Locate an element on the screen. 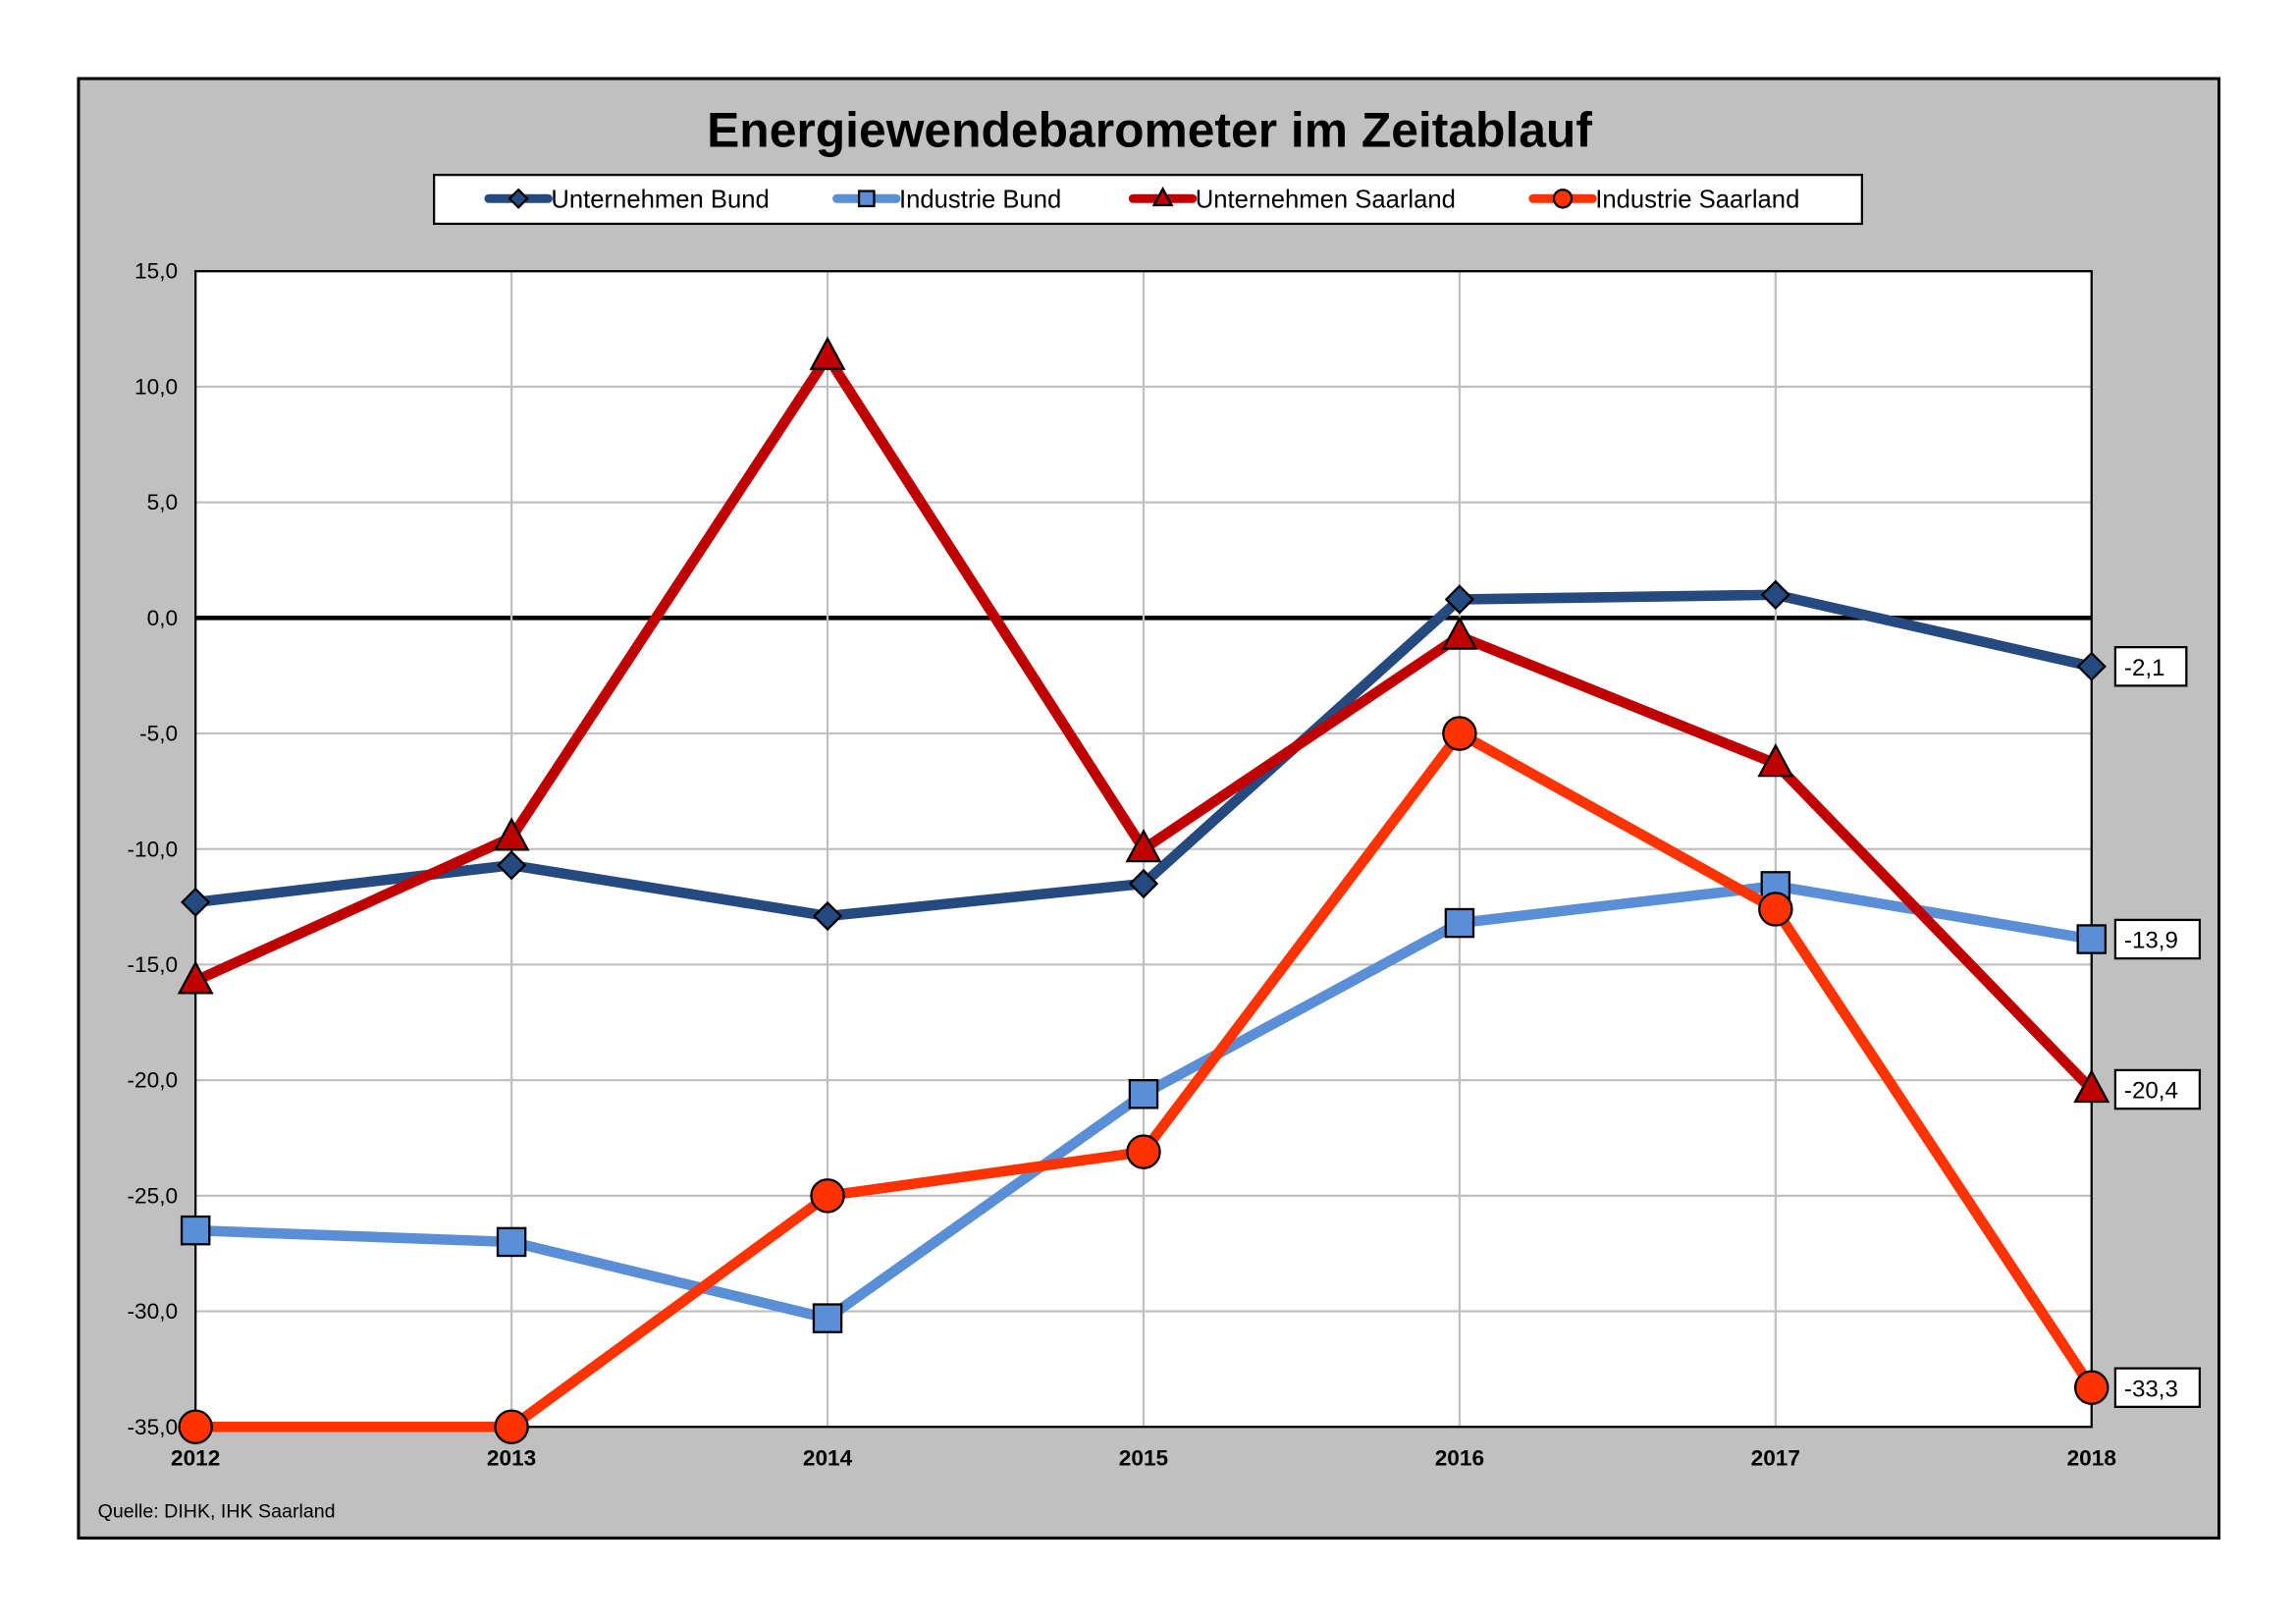 The height and width of the screenshot is (1624, 2296). x-tick-label: 2016 is located at coordinates (1459, 1457).